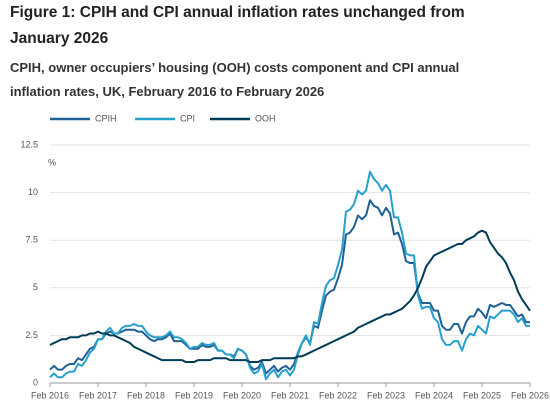  Describe the element at coordinates (35, 382) in the screenshot. I see `y-tick-label: 0` at that location.